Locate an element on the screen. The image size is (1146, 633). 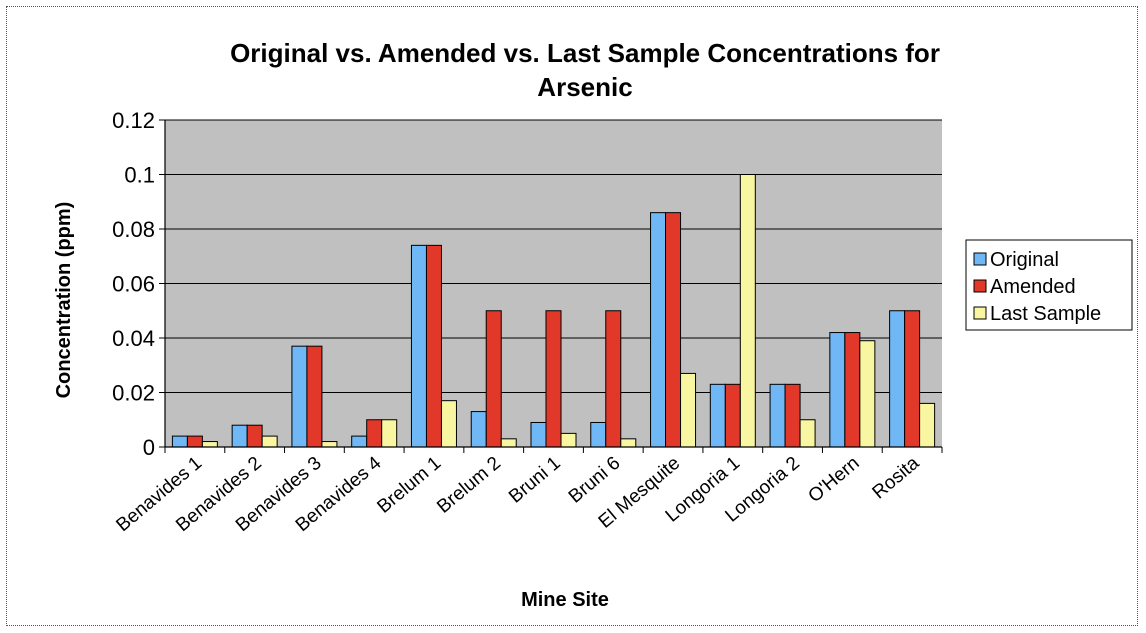
x-category-label: Rosita is located at coordinates (896, 477).